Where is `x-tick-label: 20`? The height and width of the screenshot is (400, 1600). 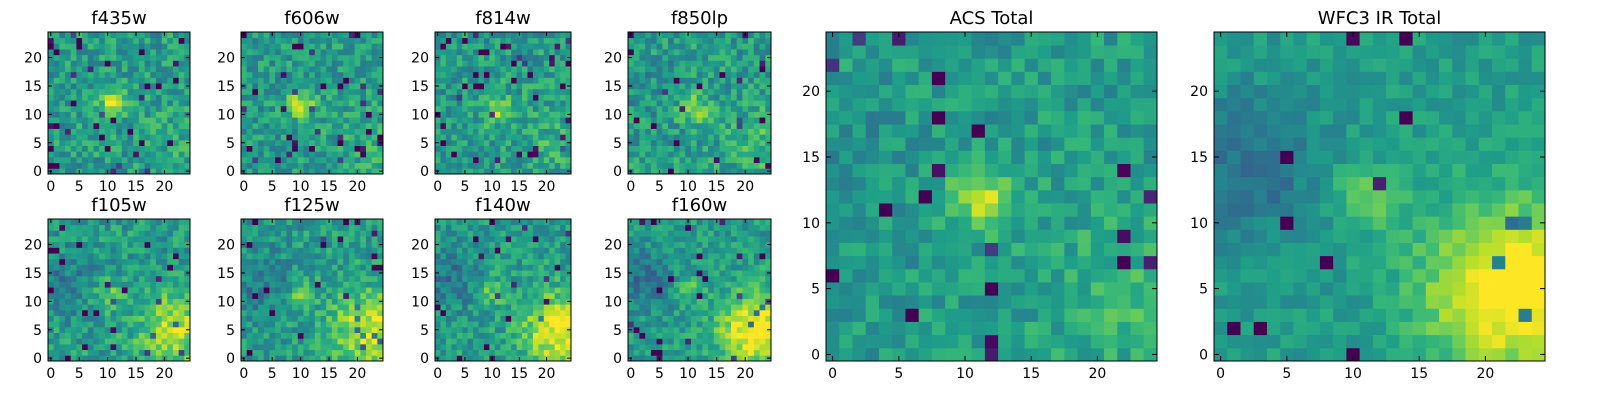 x-tick-label: 20 is located at coordinates (547, 374).